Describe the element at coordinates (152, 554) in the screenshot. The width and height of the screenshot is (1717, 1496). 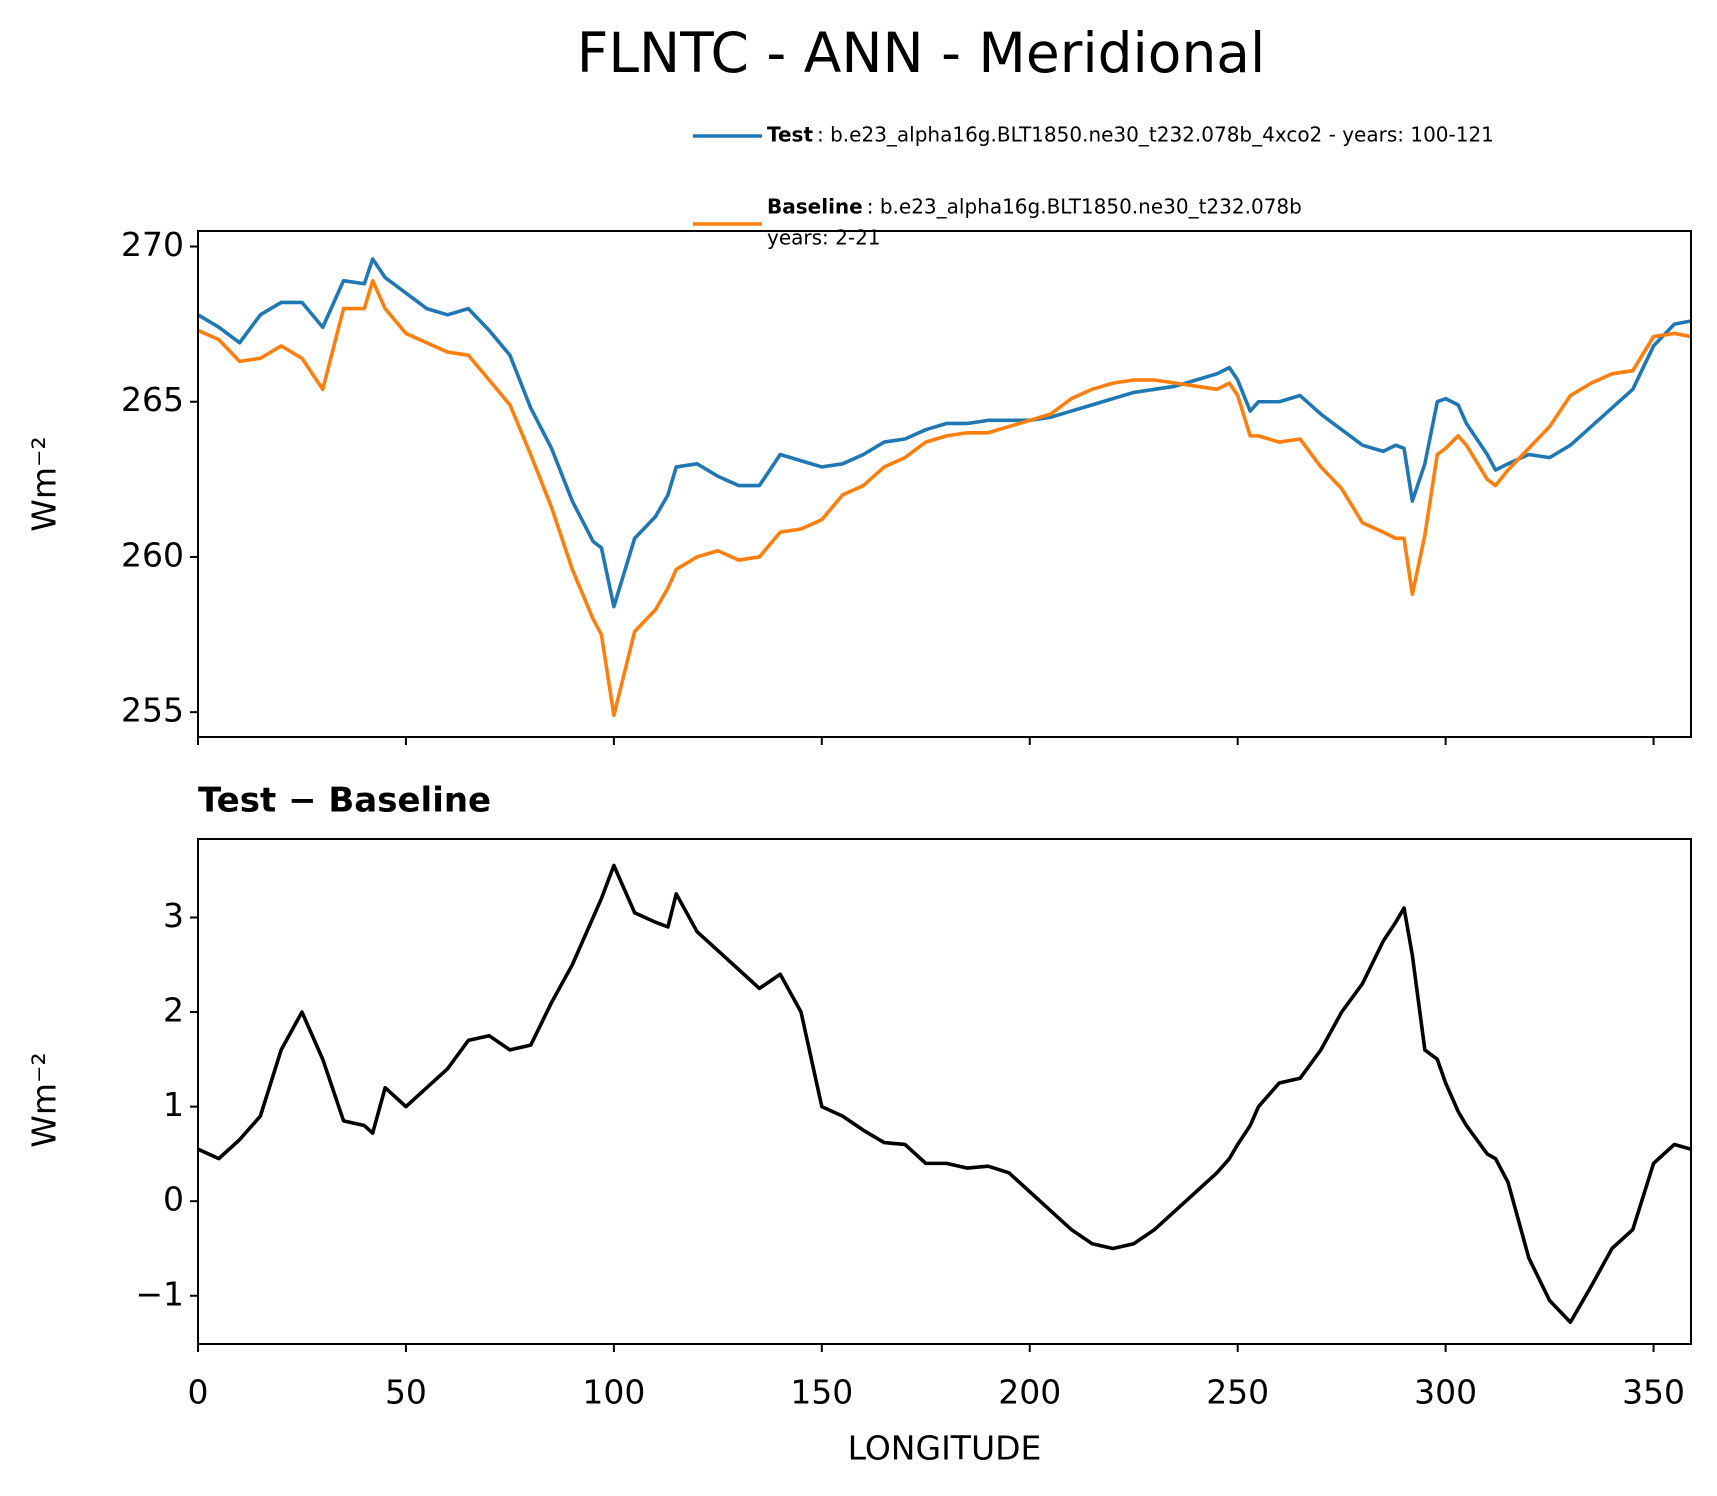
I see `y-tick-label: 260` at that location.